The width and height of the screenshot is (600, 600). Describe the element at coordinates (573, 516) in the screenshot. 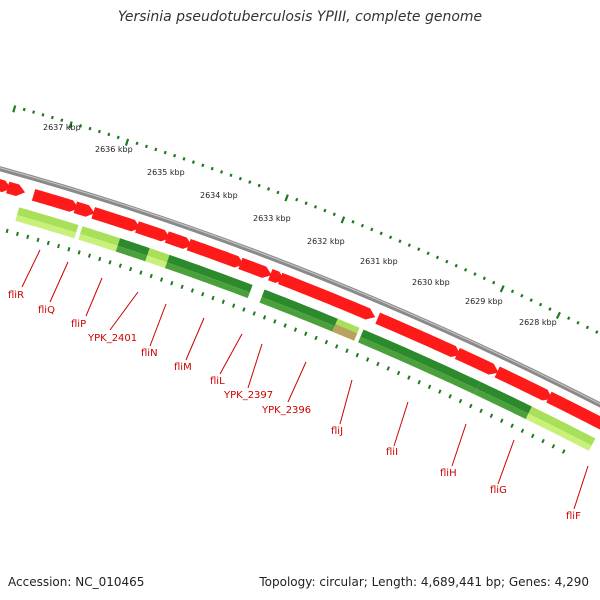

I see `gene-label-fliF: fliF` at that location.